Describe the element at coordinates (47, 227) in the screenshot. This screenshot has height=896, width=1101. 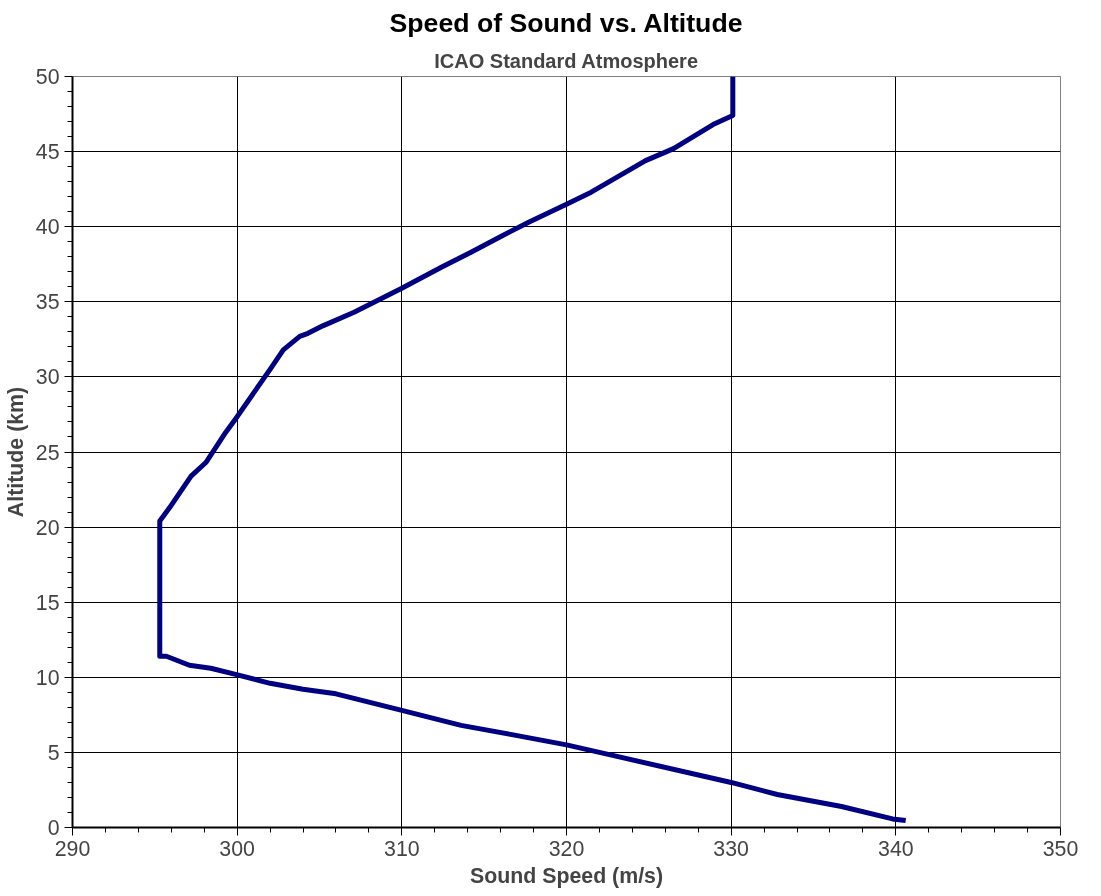
I see `y-tick-label: 40` at that location.